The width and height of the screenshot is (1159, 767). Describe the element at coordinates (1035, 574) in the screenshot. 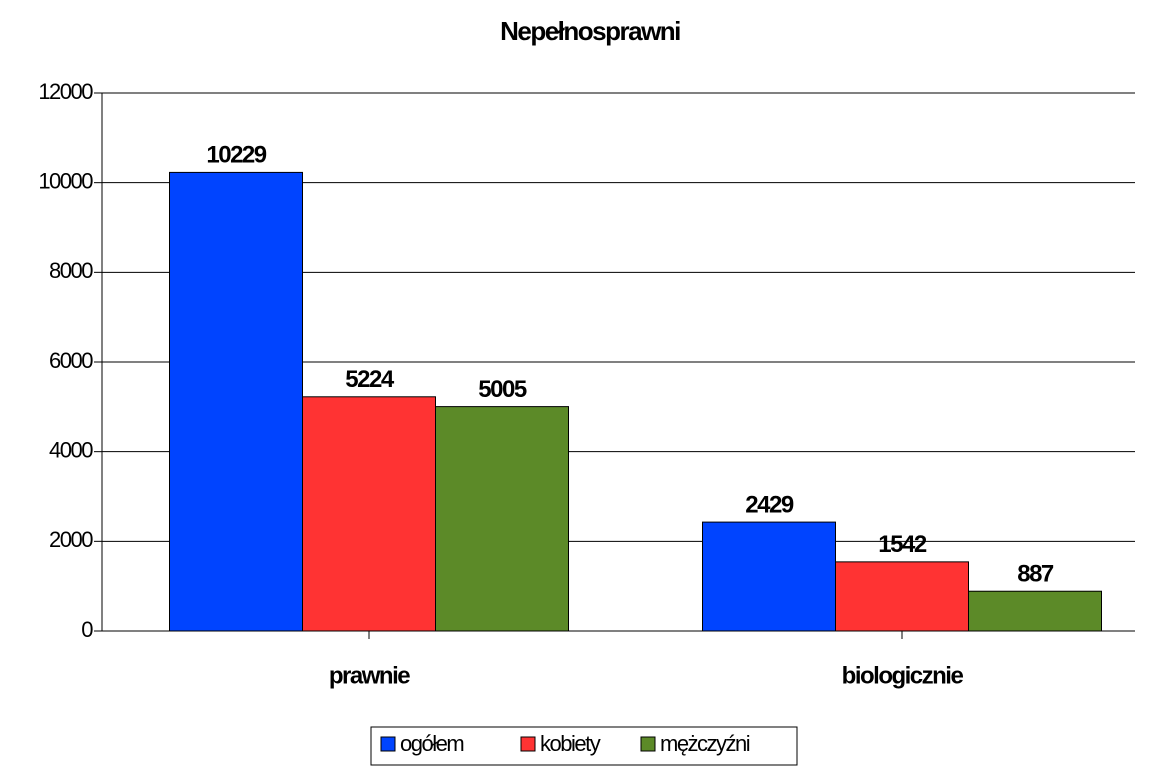

I see `value-label: 887` at that location.